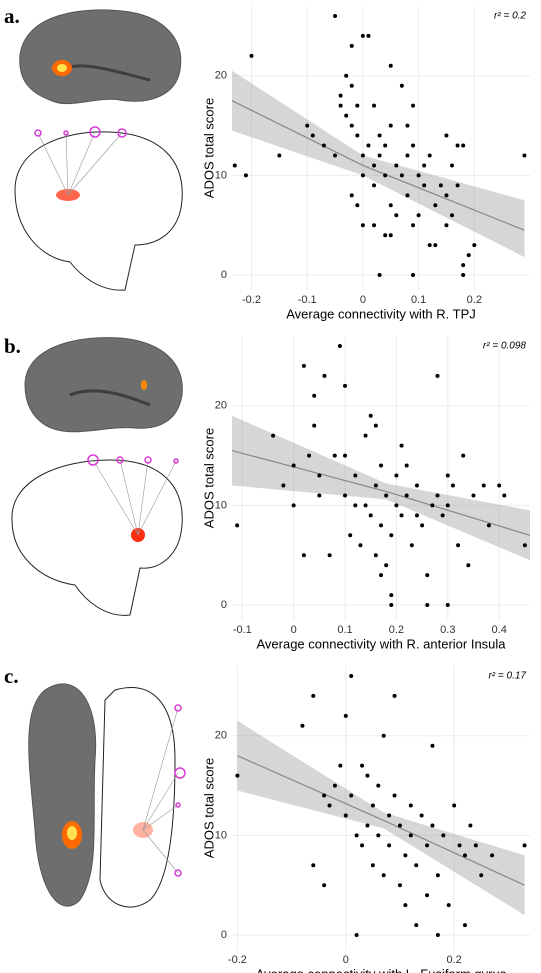 The image size is (541, 973). I want to click on brain-illustration-a, so click(98, 150).